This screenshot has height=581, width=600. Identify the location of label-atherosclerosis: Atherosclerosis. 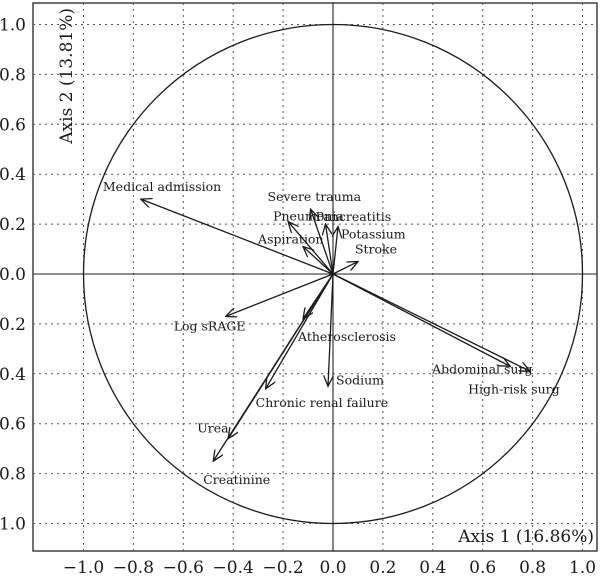
(346, 336).